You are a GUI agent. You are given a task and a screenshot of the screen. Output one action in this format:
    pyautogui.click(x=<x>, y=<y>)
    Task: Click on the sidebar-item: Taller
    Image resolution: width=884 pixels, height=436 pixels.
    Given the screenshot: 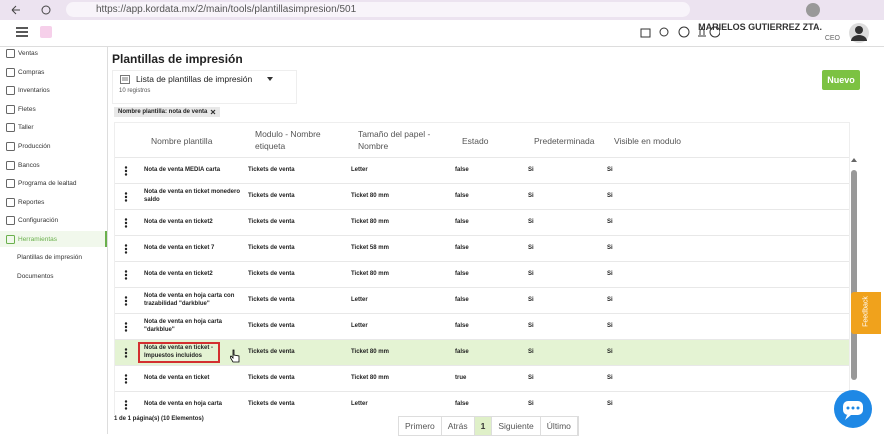 What is the action you would take?
    pyautogui.click(x=20, y=128)
    